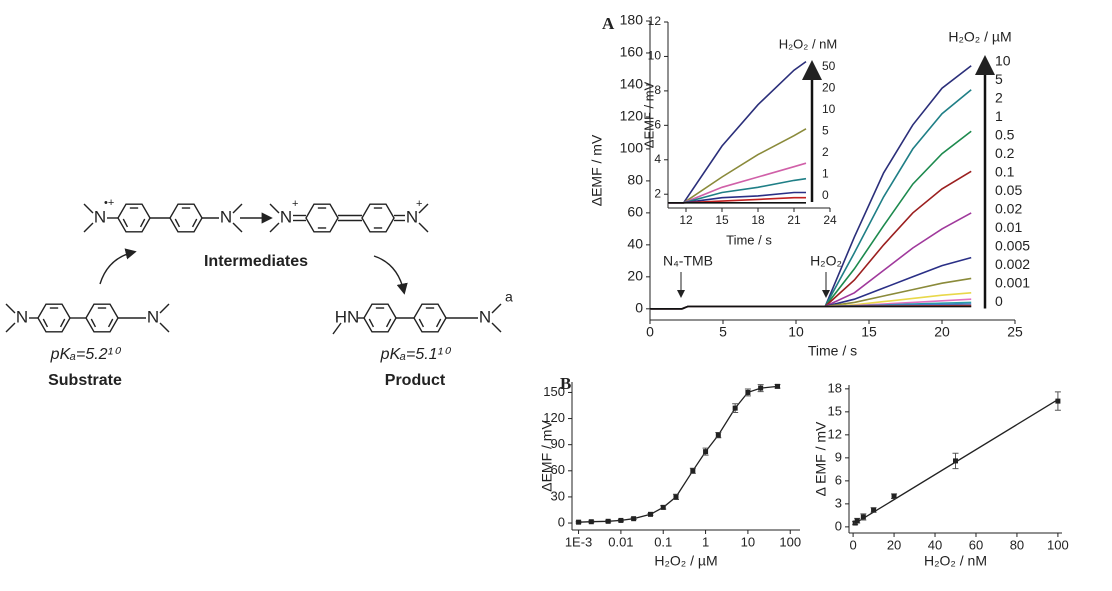 The image size is (1112, 591). What do you see at coordinates (1017, 544) in the screenshot?
I see `x-tick-label: 80` at bounding box center [1017, 544].